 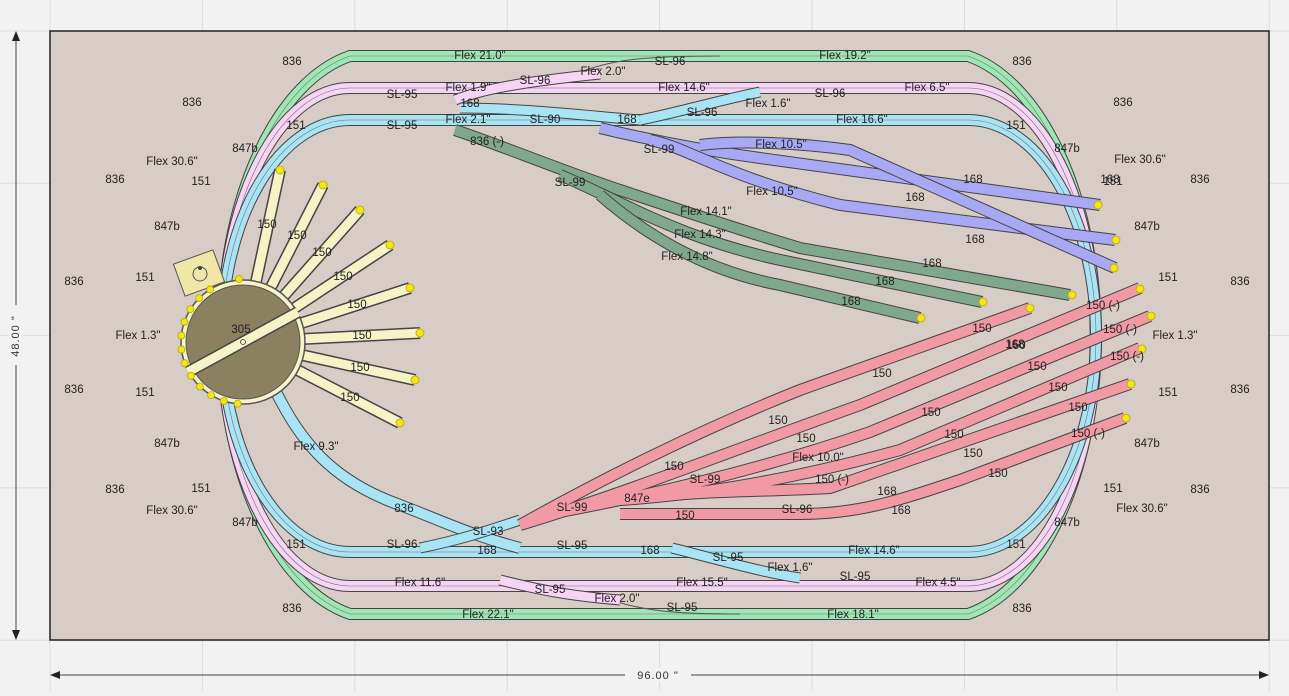 What do you see at coordinates (771, 192) in the screenshot?
I see `blue-yard-label-3: Flex 10.5"` at bounding box center [771, 192].